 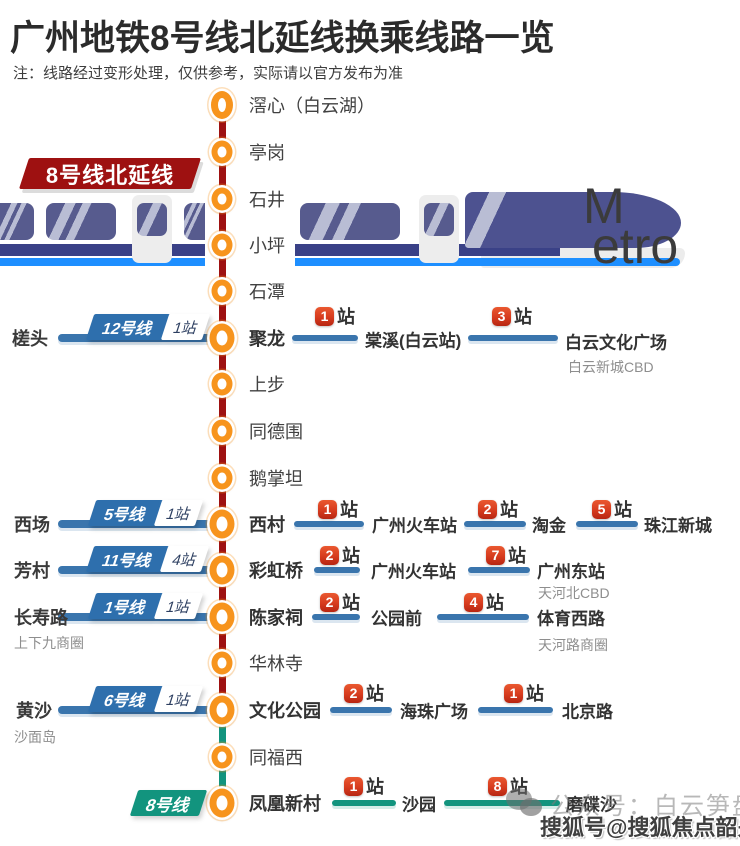 What do you see at coordinates (49, 643) in the screenshot?
I see `feeder-terminal-sub: 上下九商圈` at bounding box center [49, 643].